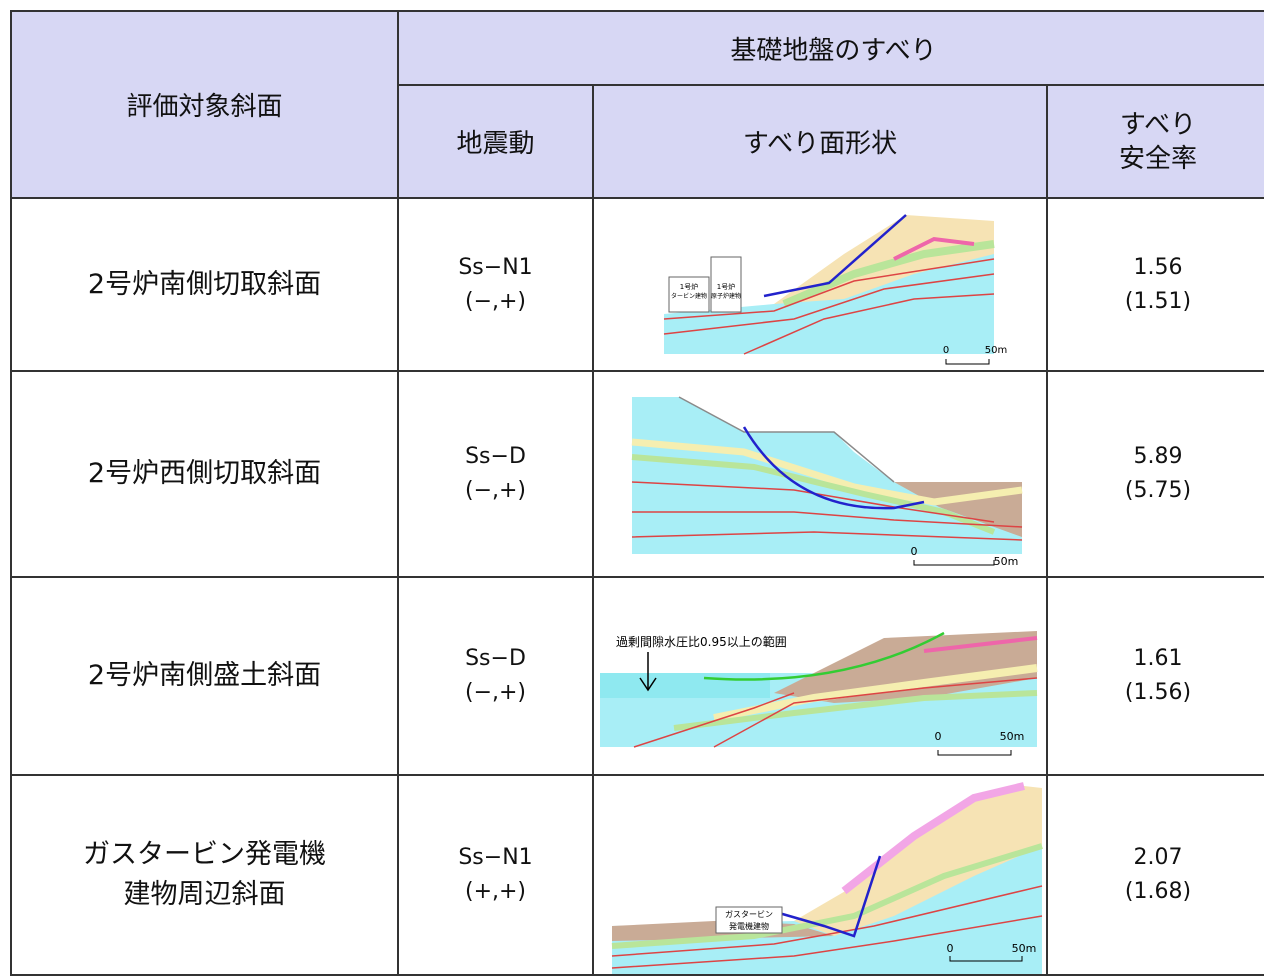 This screenshot has height=976, width=1264. I want to click on figure-label: タービン建物, so click(689, 296).